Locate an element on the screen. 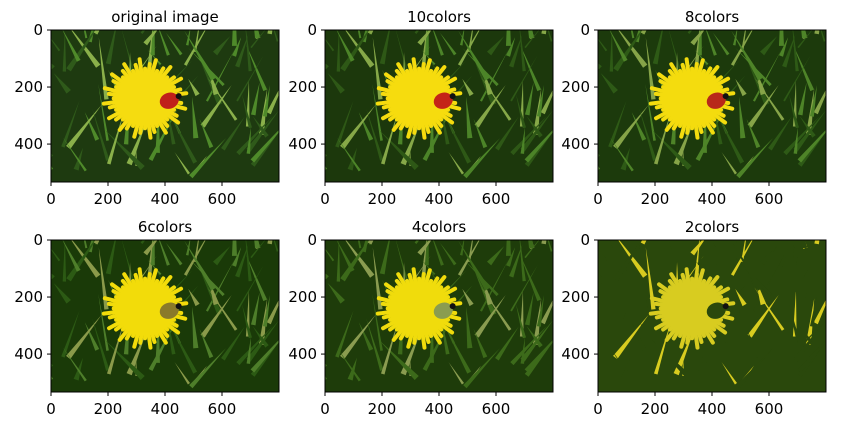 The height and width of the screenshot is (435, 852). axes-title: 2colors is located at coordinates (712, 227).